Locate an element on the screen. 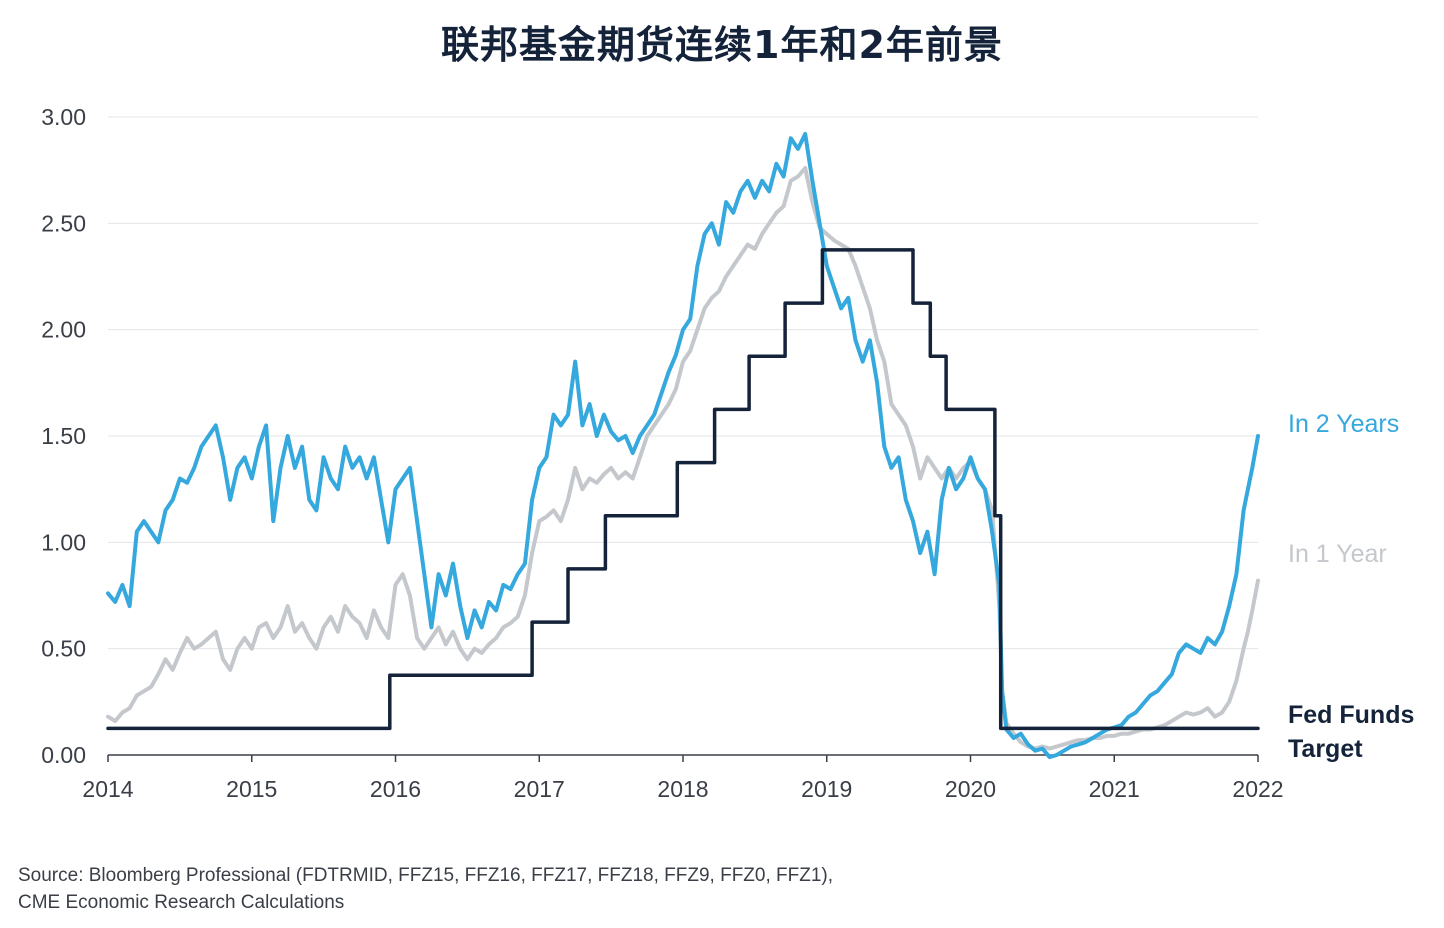 This screenshot has width=1444, height=928. x-tick-label: 2020 is located at coordinates (970, 789).